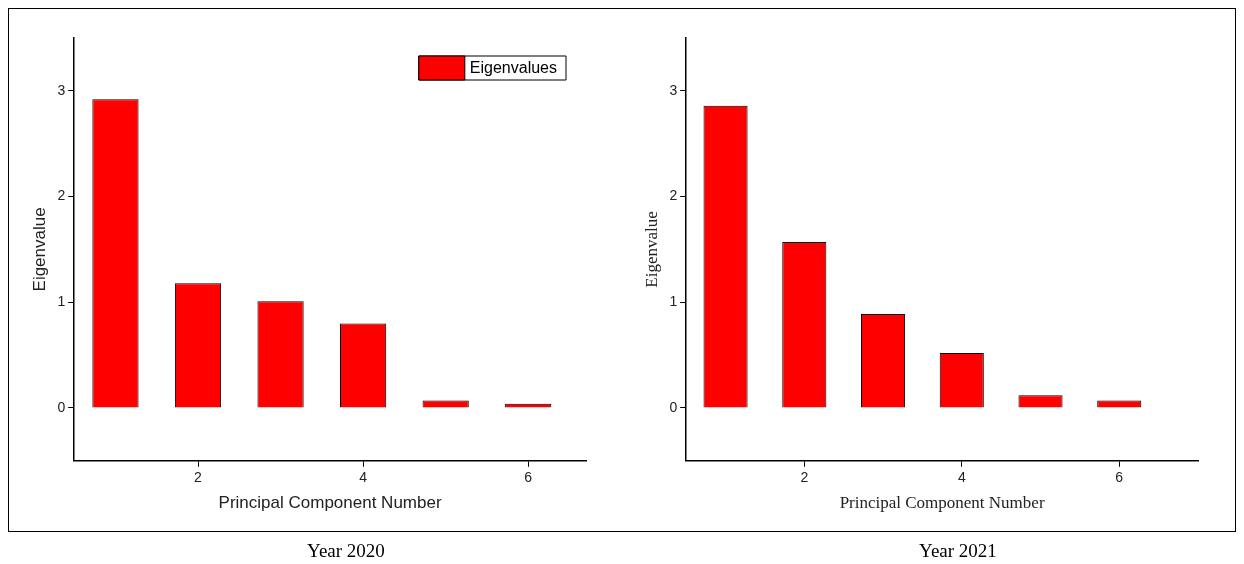 The image size is (1244, 564). Describe the element at coordinates (958, 551) in the screenshot. I see `text: Year 2021` at that location.